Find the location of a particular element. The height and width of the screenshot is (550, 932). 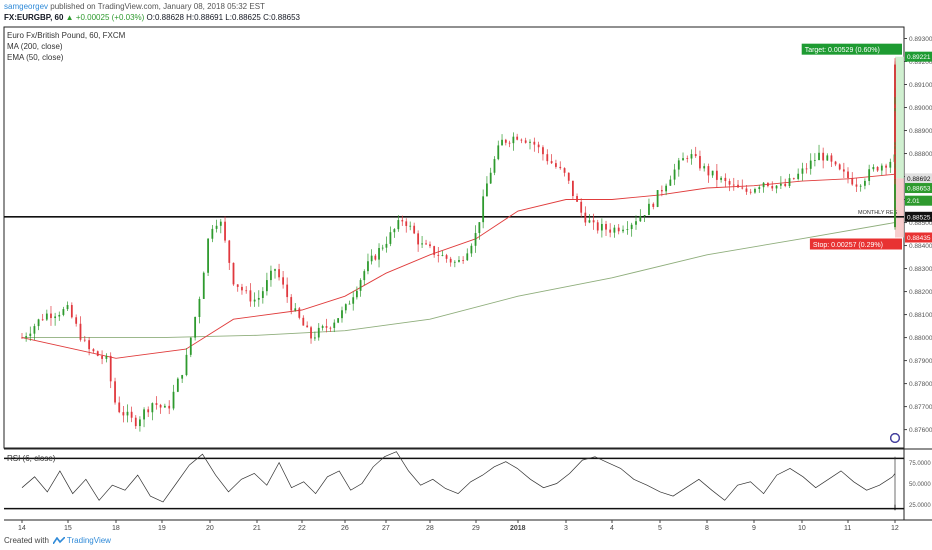

price-tick-label: 0.89000 is located at coordinates (920, 108).